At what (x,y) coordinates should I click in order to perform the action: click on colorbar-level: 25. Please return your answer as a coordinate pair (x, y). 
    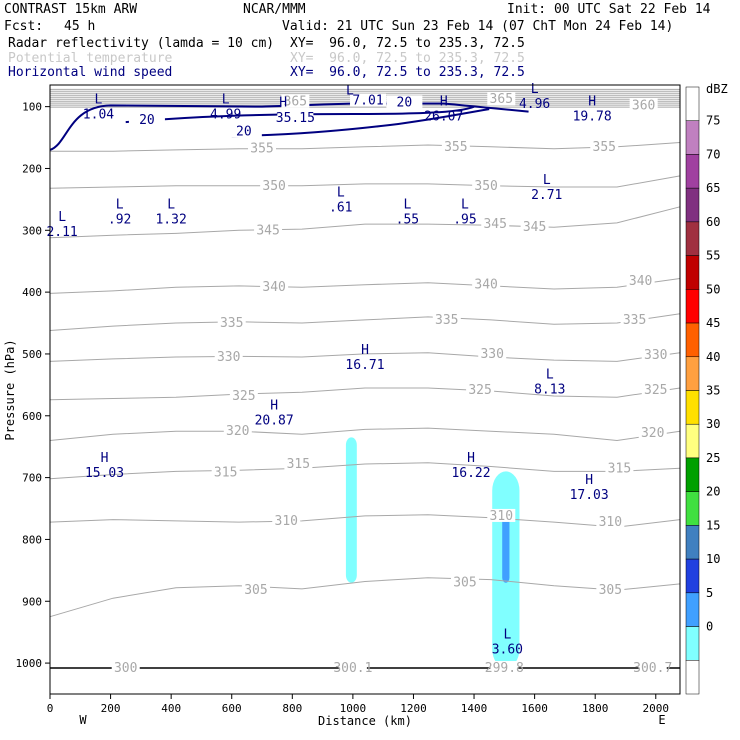
    Looking at the image, I should click on (713, 458).